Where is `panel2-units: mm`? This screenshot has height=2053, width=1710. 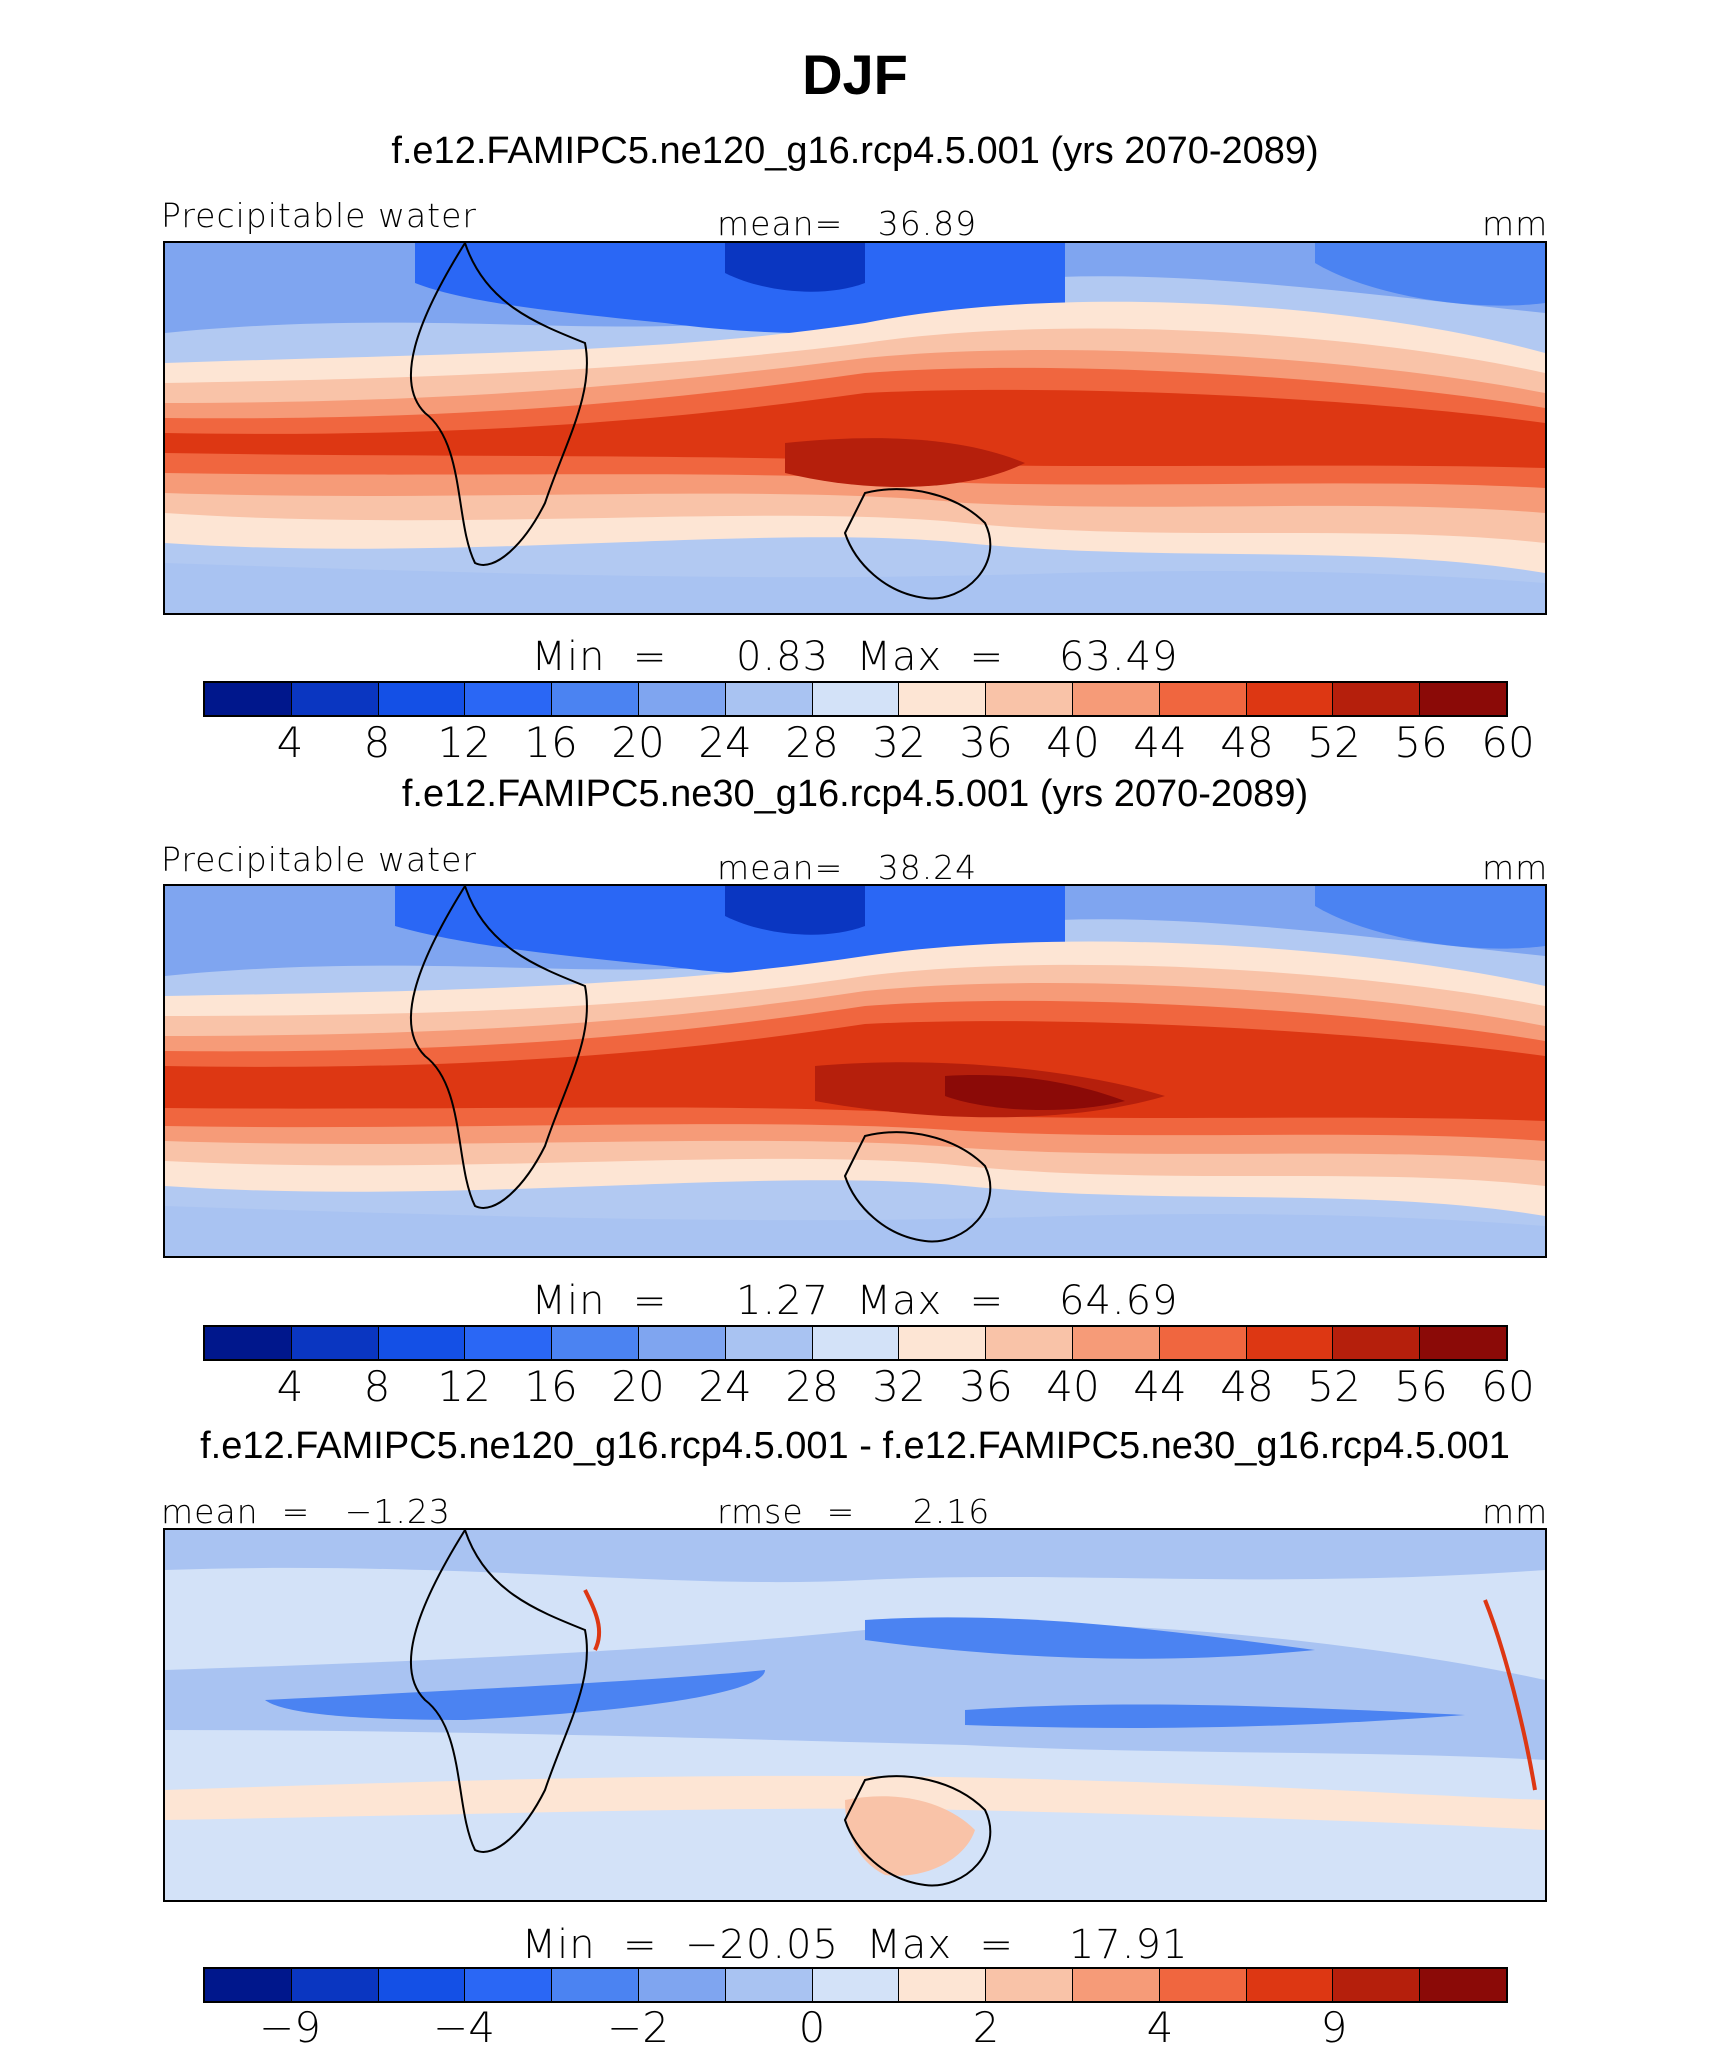 panel2-units: mm is located at coordinates (1515, 867).